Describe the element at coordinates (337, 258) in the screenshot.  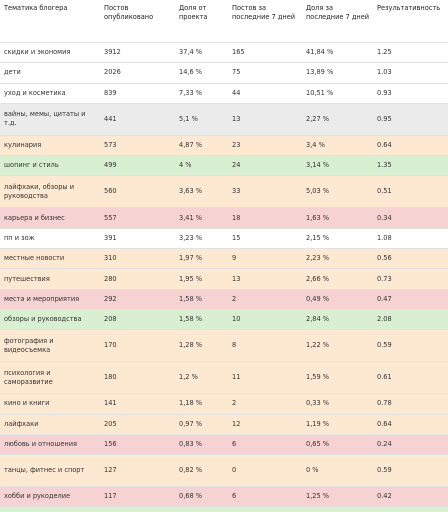
I see `value-cell: 2,23 %` at that location.